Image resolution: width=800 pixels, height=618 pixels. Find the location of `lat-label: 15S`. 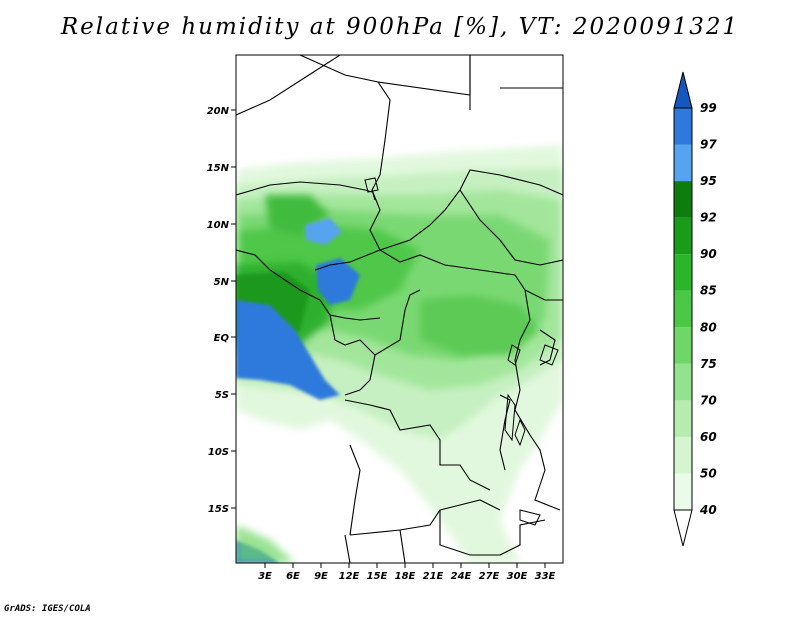

lat-label: 15S is located at coordinates (218, 509).